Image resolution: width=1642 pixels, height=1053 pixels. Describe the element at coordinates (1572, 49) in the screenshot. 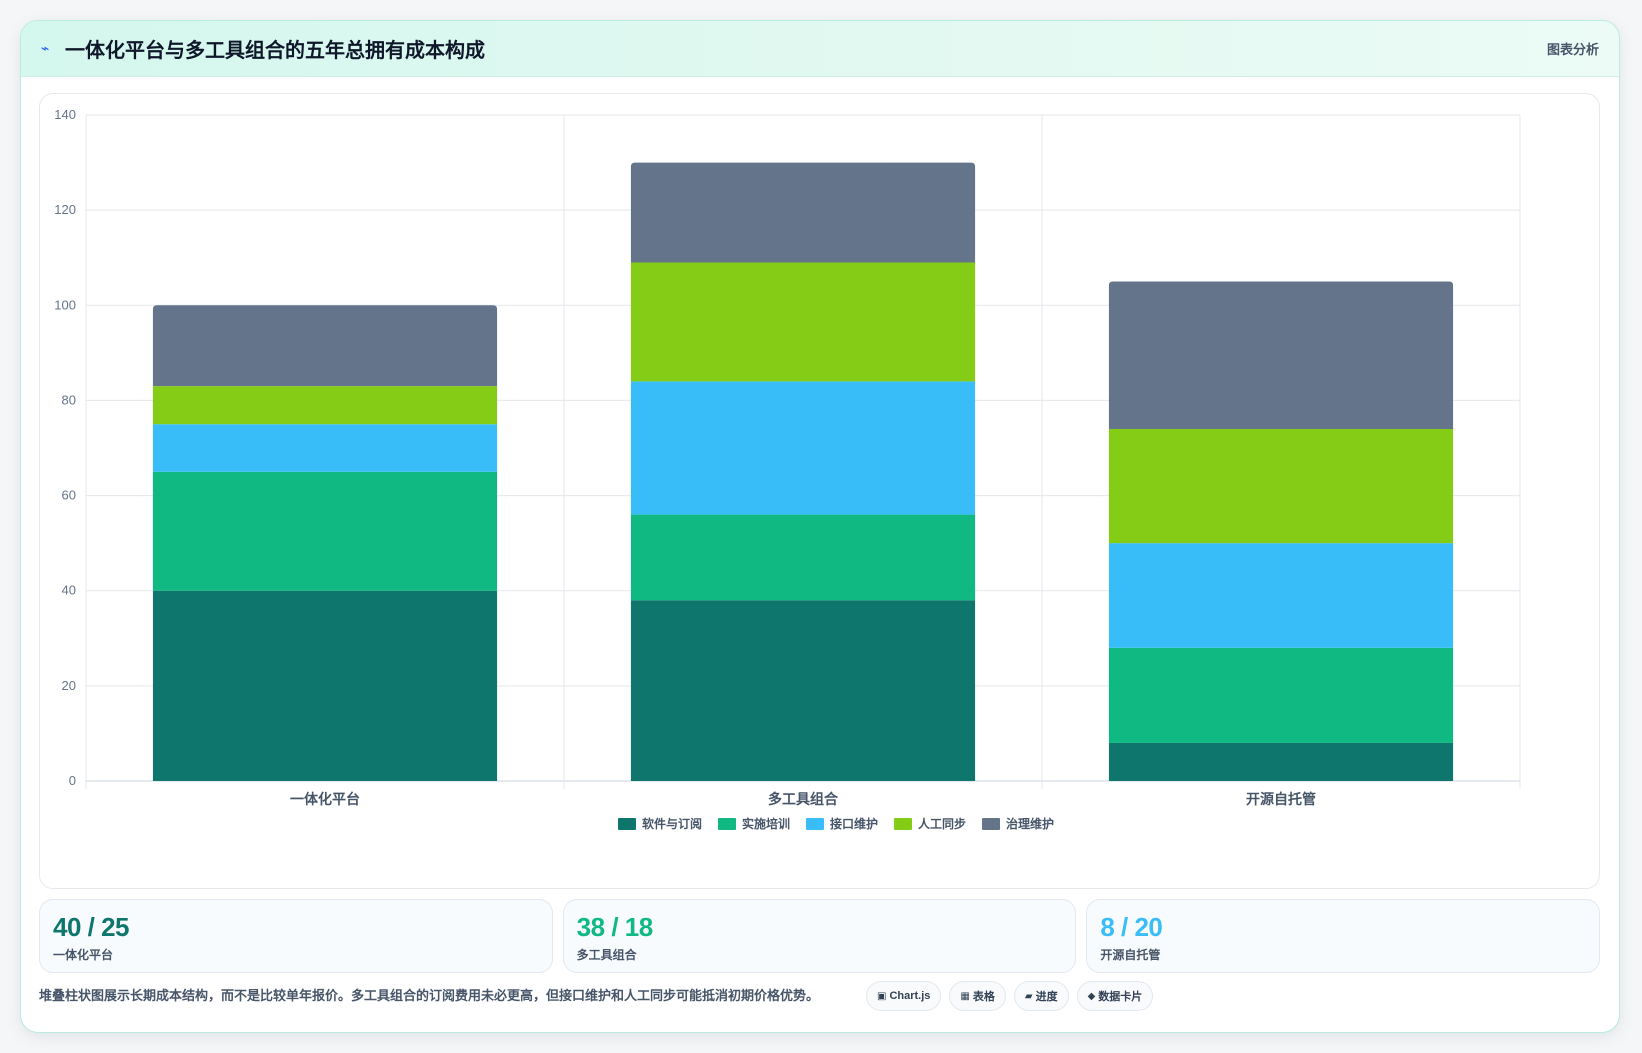

I see `chart-analysis-tag: 图表分析` at that location.